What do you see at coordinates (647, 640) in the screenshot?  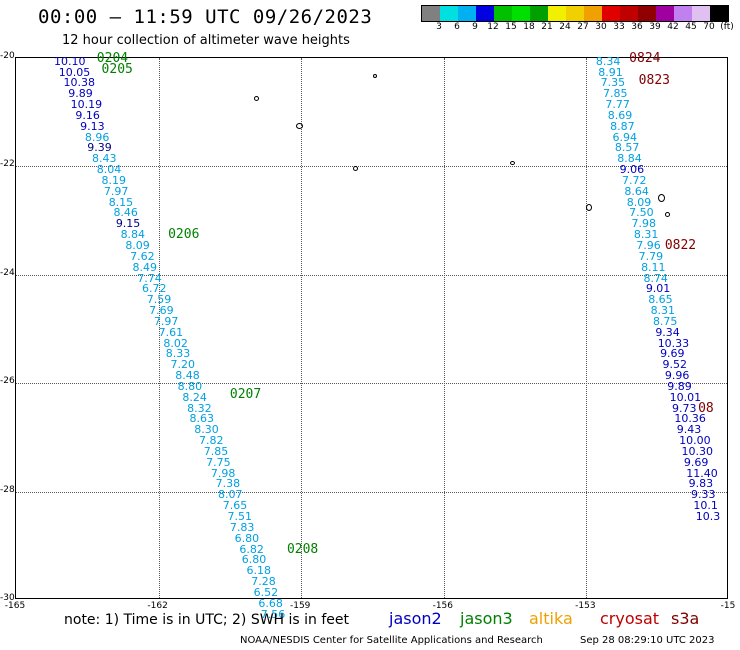 I see `footer-timestamp: Sep 28 08:29:10 UTC 2023` at bounding box center [647, 640].